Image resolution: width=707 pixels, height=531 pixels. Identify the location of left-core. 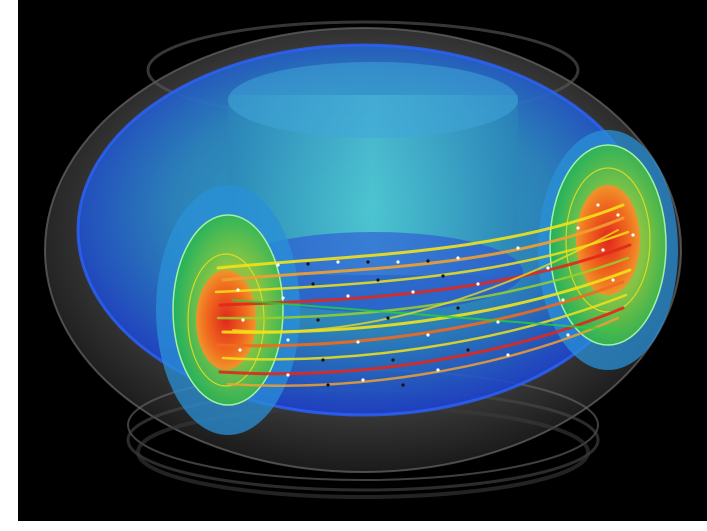
(226, 320).